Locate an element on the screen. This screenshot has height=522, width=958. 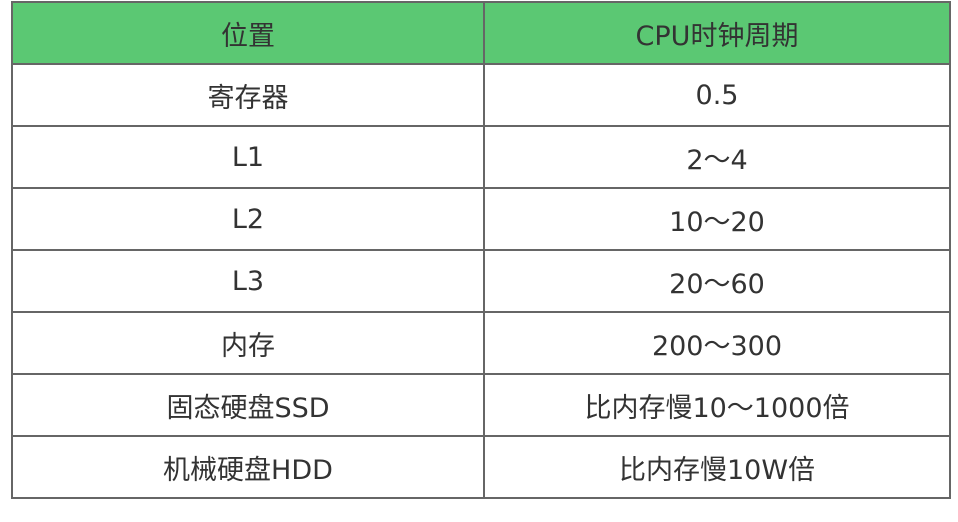
cycles-cell: 10～20 is located at coordinates (717, 219).